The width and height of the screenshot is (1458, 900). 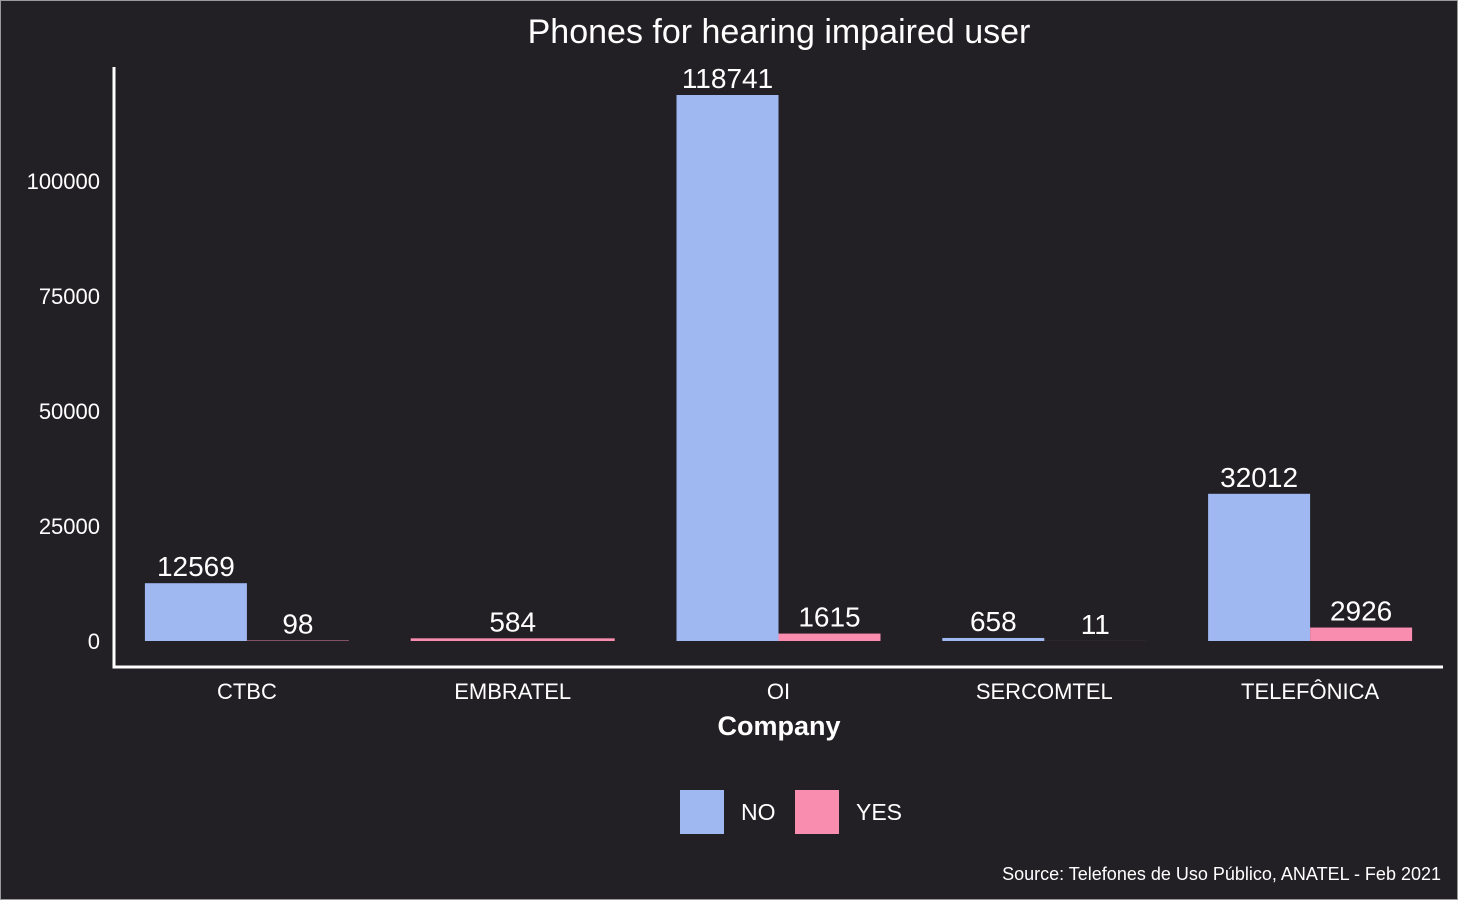 I want to click on data-label: 658, so click(x=993, y=621).